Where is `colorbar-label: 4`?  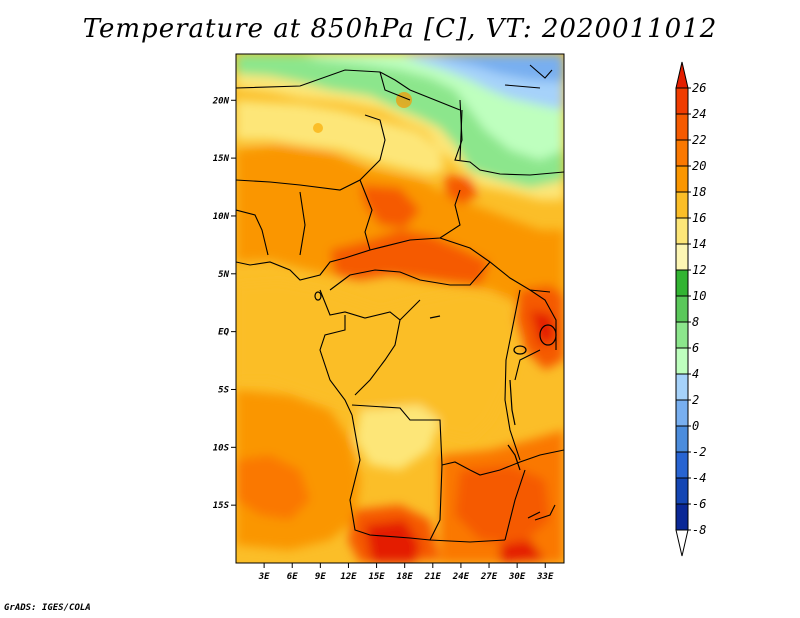 colorbar-label: 4 is located at coordinates (695, 374).